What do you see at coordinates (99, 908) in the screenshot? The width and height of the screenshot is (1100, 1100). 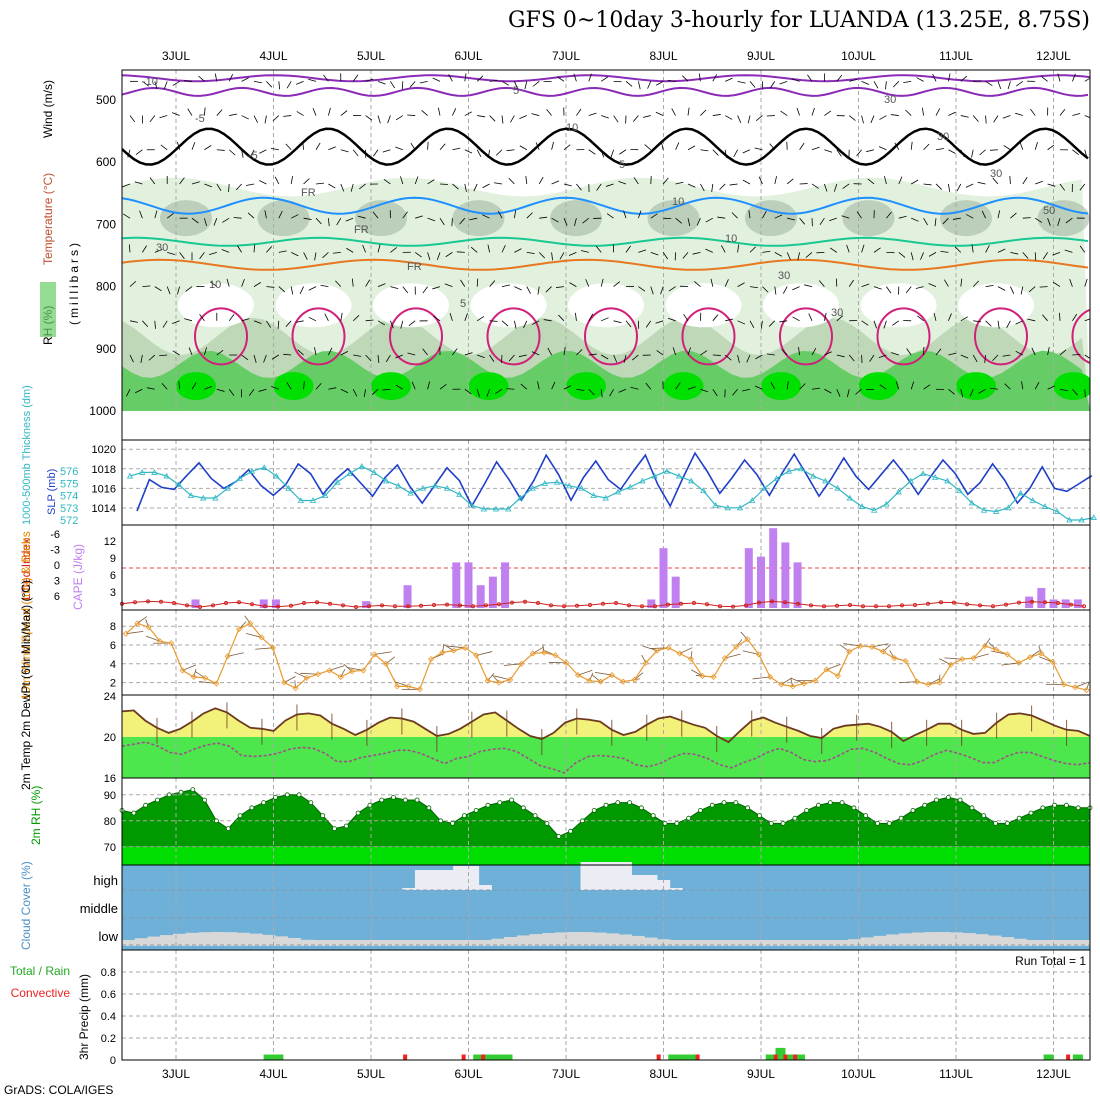 I see `cloud-level-label: middle` at bounding box center [99, 908].